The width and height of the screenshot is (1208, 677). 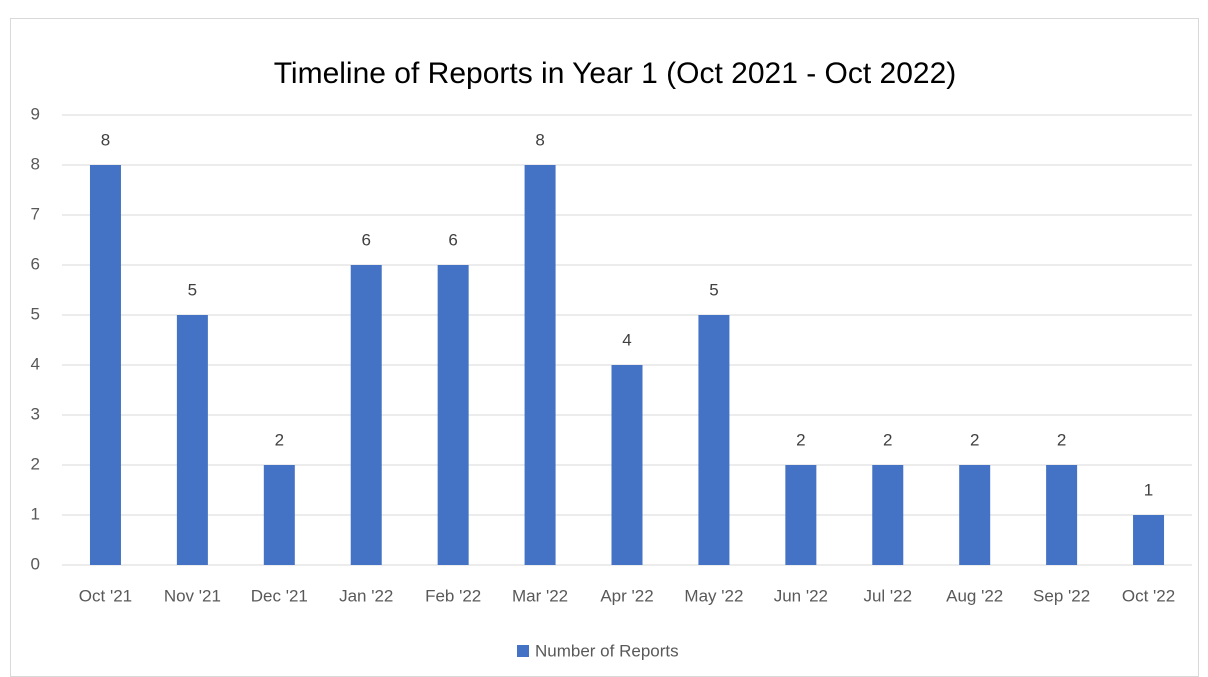 I want to click on y-tick-label: 7, so click(x=35, y=213).